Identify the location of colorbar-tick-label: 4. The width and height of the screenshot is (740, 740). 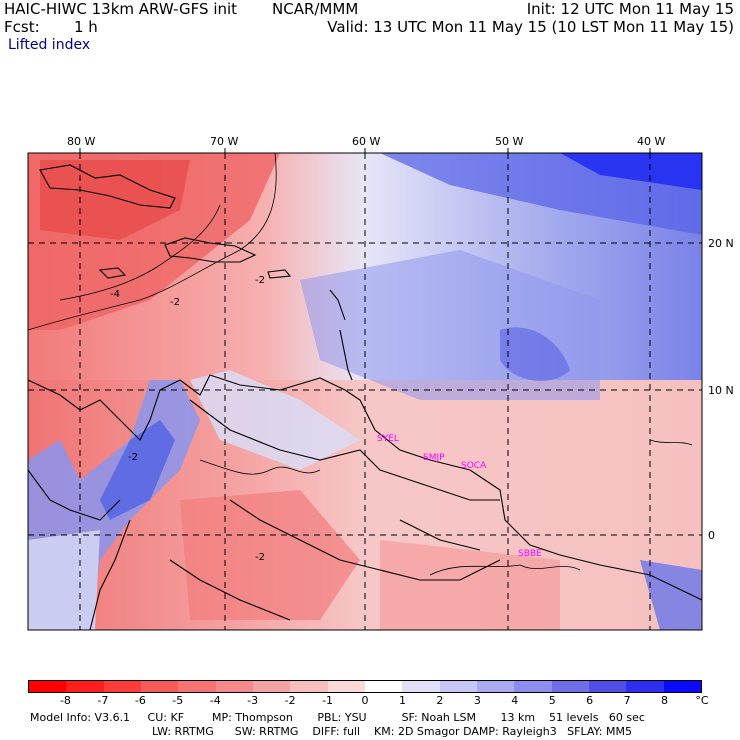
(515, 700).